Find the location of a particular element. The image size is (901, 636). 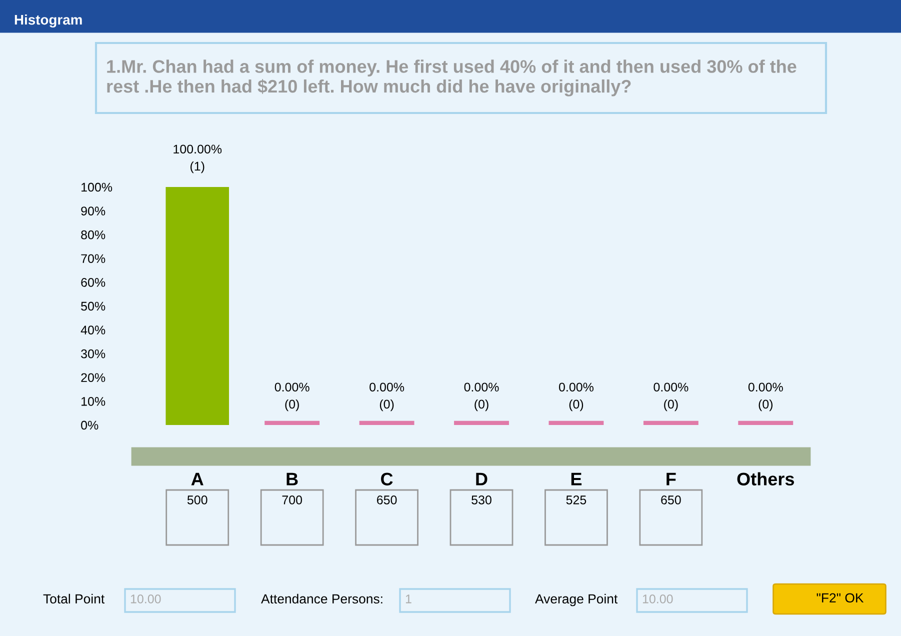

text: 500 is located at coordinates (197, 500).